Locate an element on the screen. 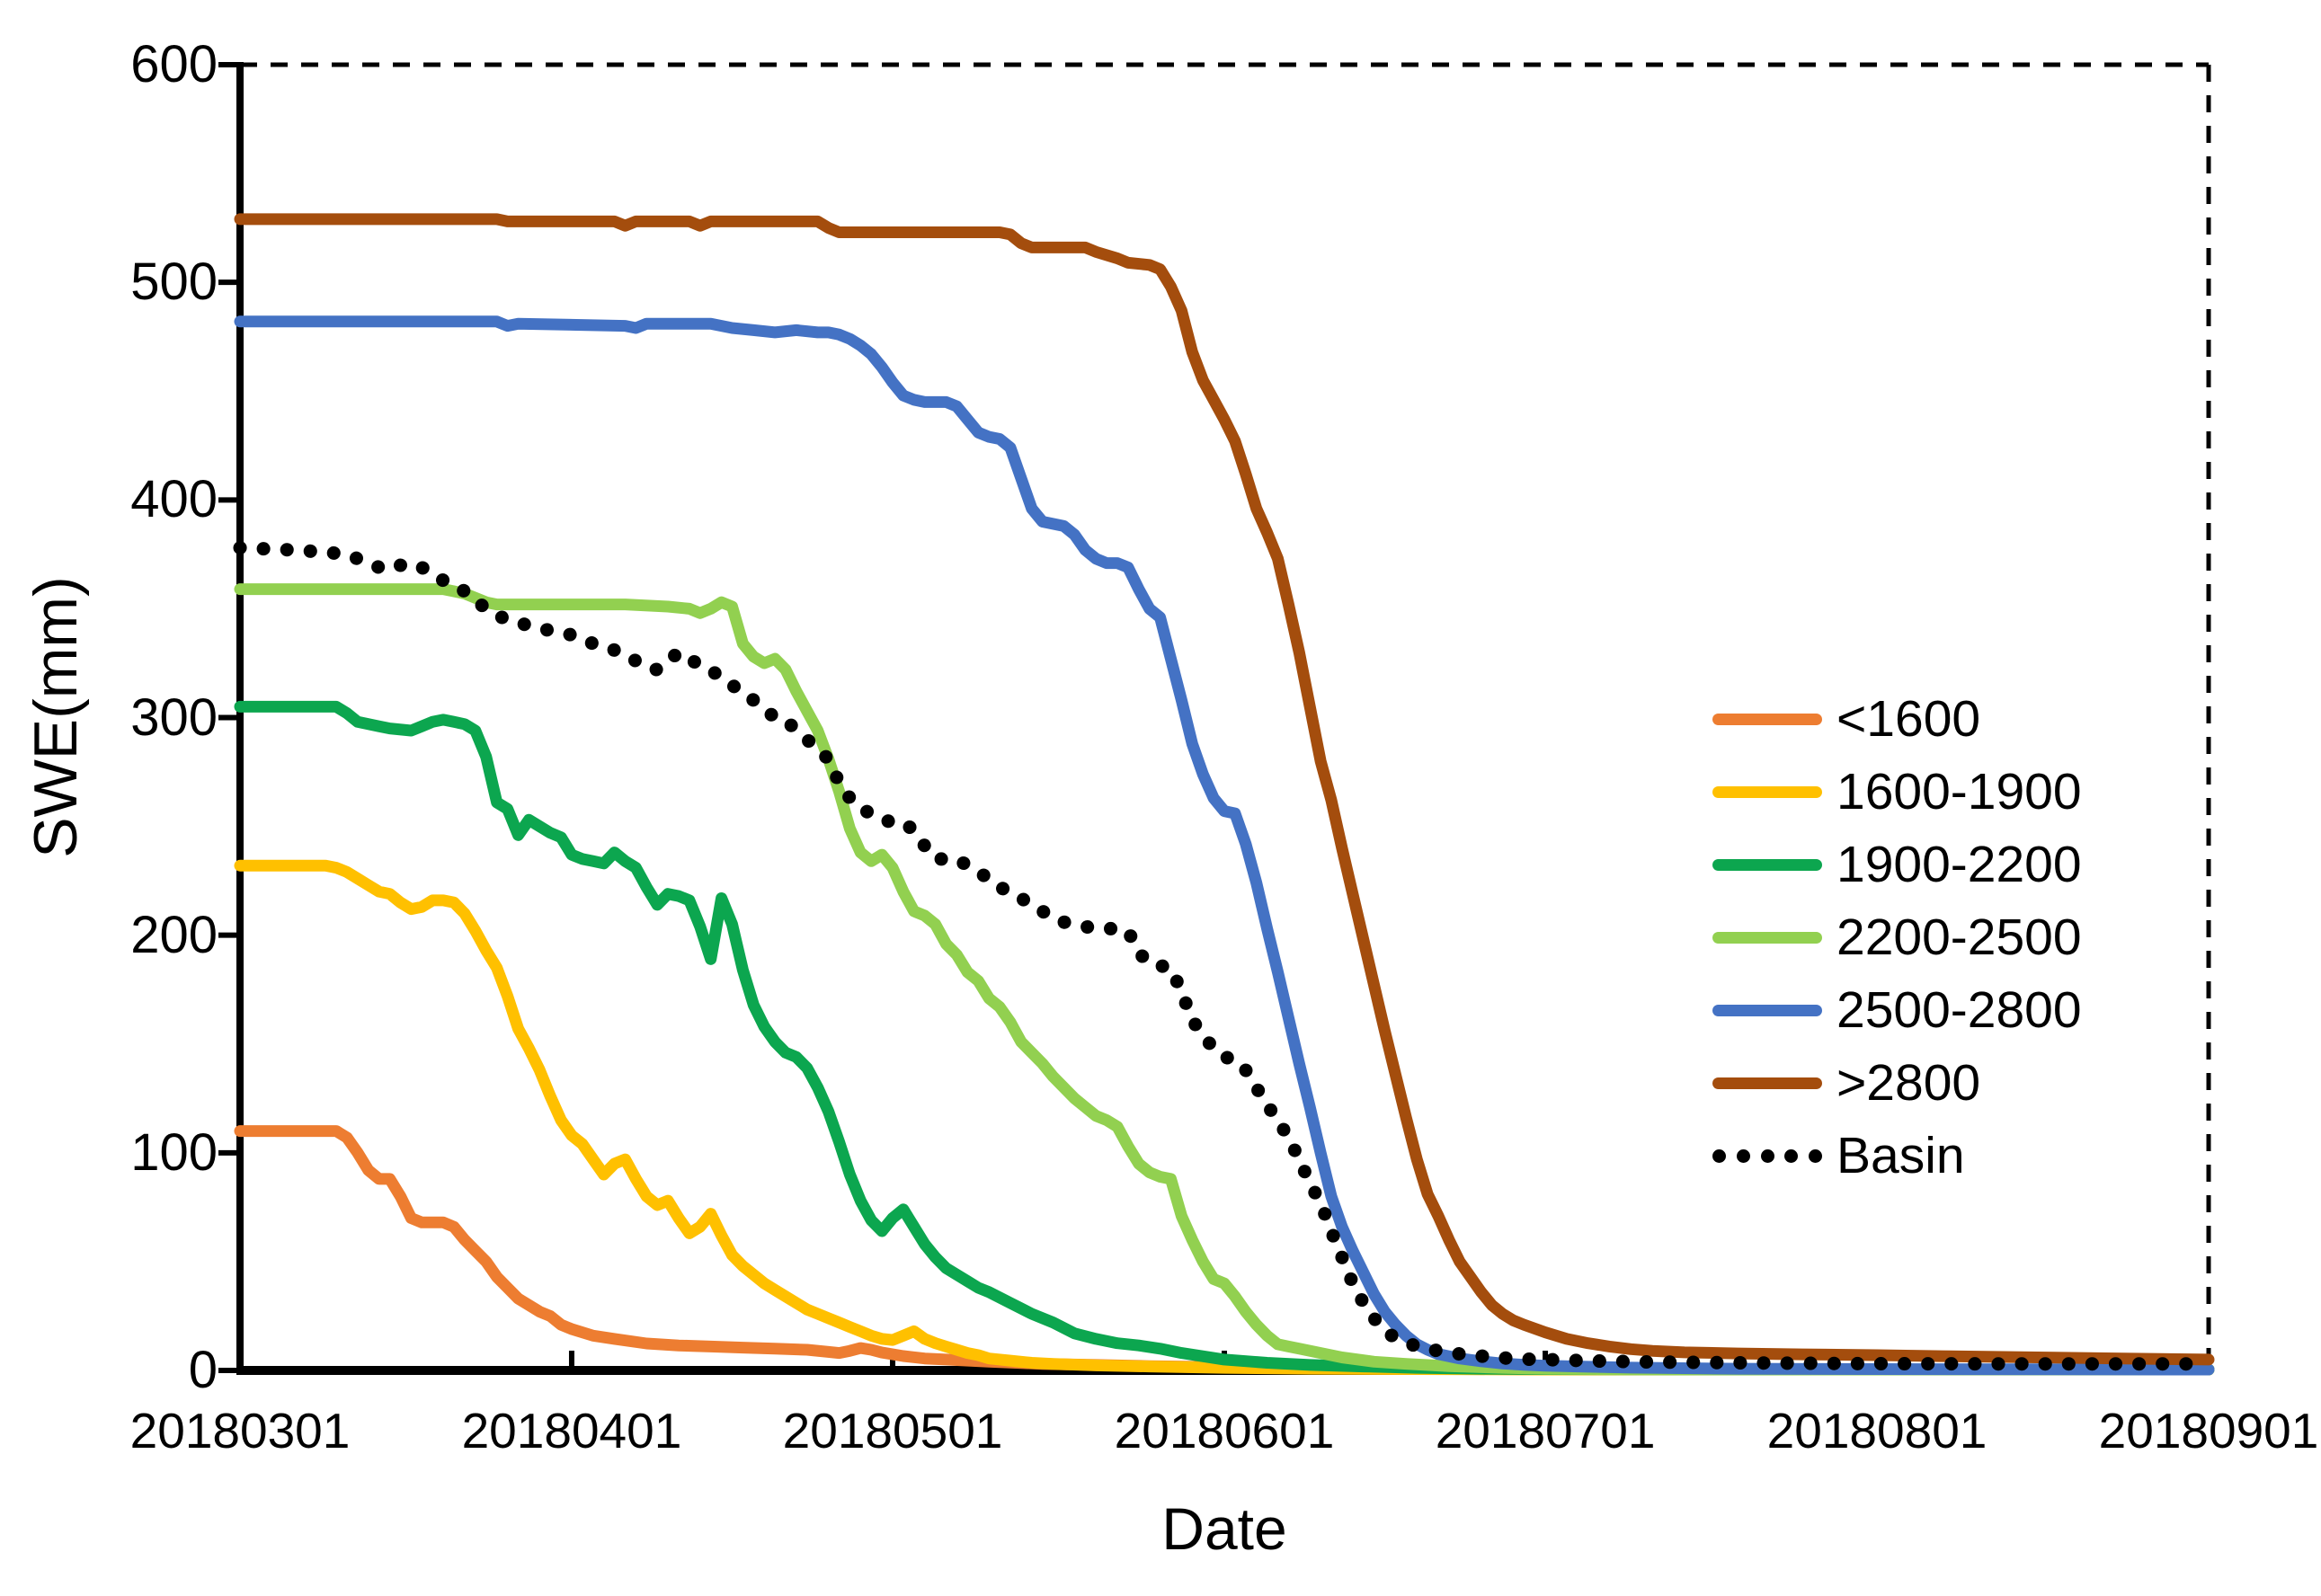 The height and width of the screenshot is (1596, 2321). legend-label: 2500-2800 is located at coordinates (1959, 1010).